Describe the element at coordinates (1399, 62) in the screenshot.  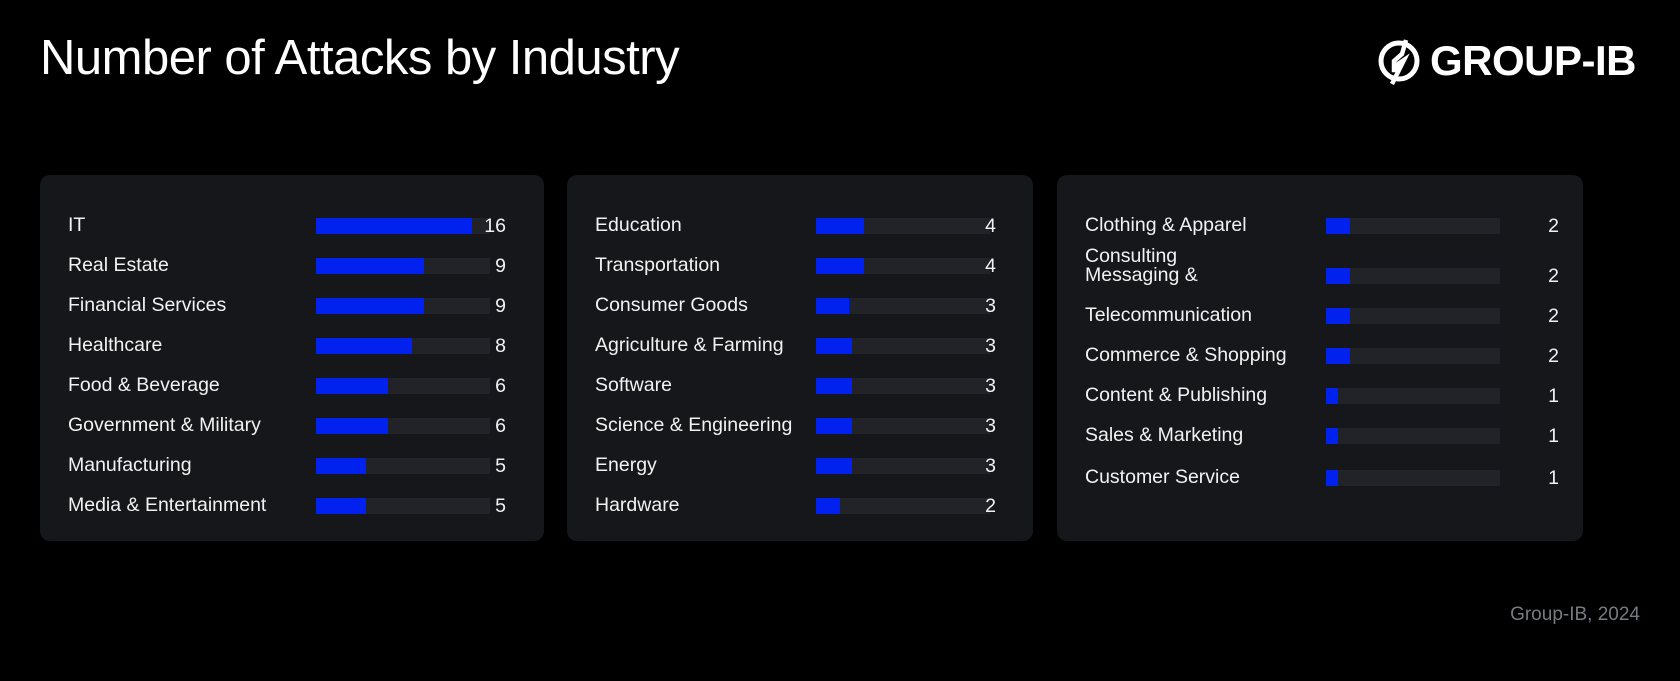
I see `group-ib-logo-icon` at that location.